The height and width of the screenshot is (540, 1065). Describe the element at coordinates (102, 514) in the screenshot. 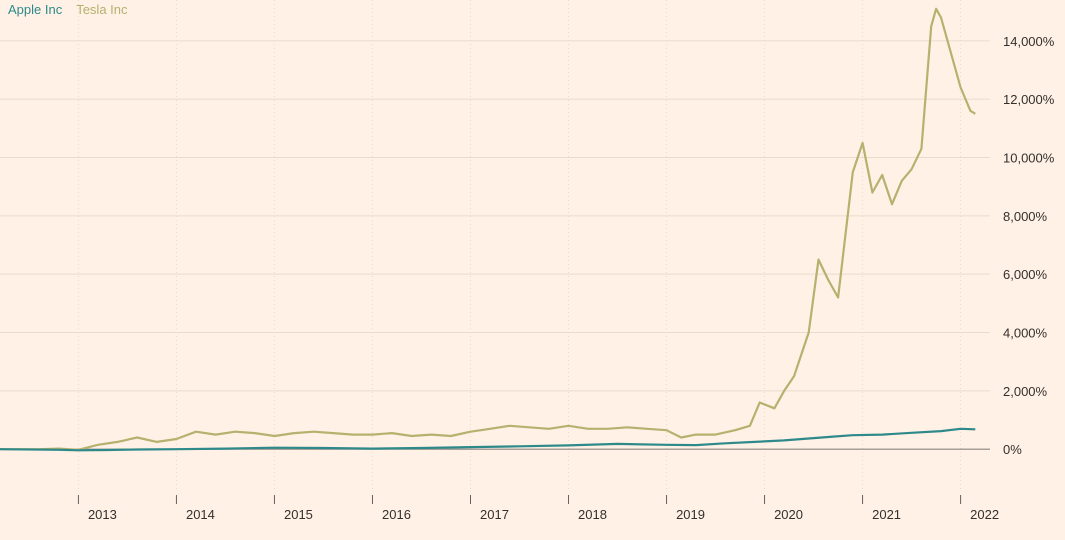

I see `x-tick-label: 2013` at that location.